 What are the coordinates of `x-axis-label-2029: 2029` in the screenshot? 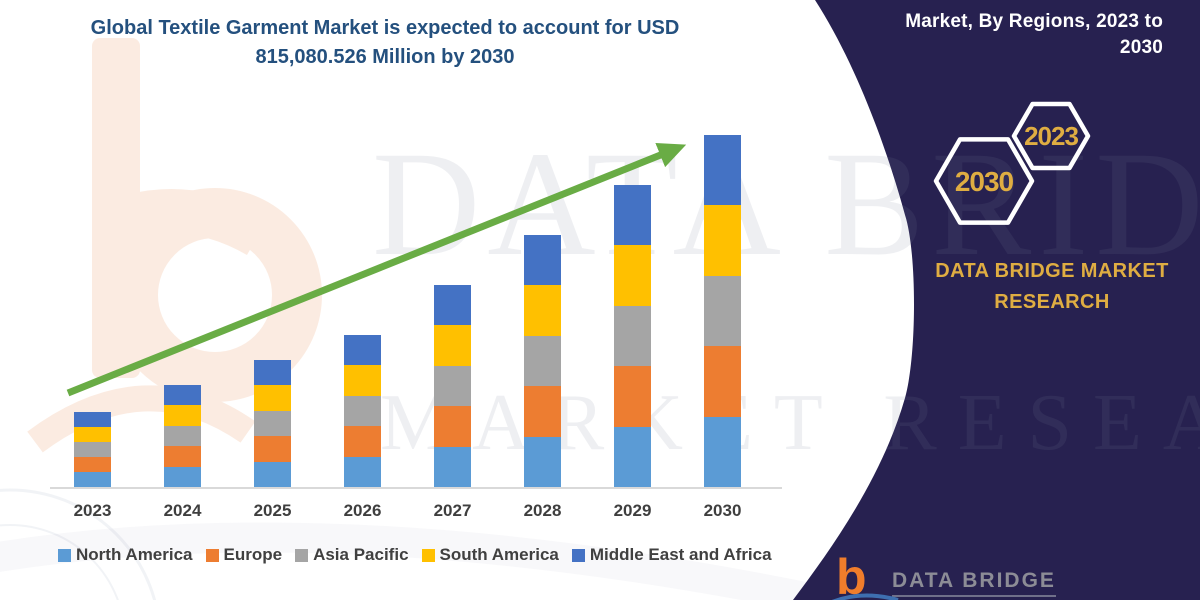 It's located at (632, 511).